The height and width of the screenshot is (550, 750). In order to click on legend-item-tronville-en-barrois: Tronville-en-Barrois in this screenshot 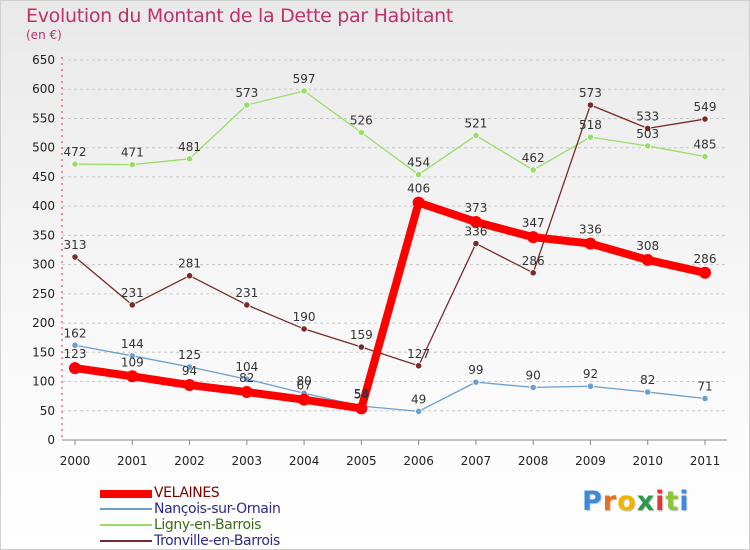, I will do `click(230, 541)`.